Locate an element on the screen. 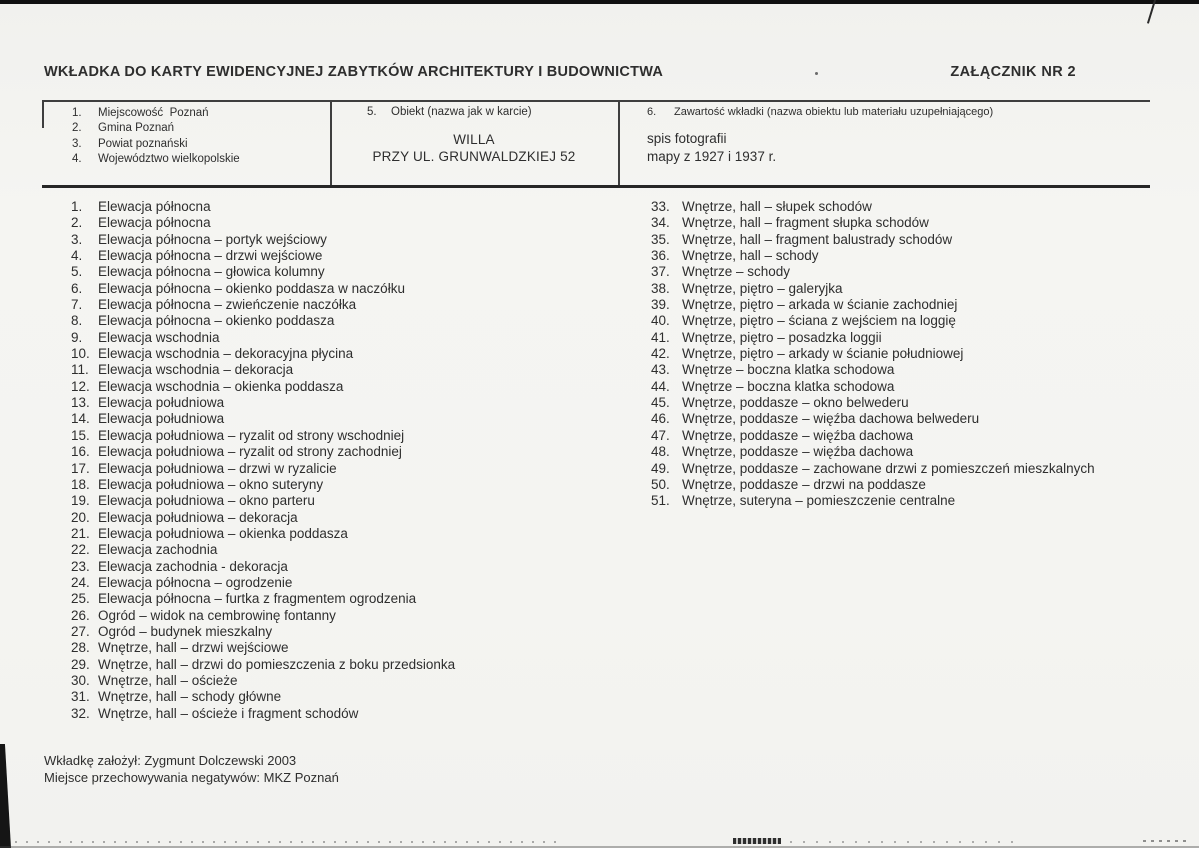  item-number: 1. is located at coordinates (77, 206).